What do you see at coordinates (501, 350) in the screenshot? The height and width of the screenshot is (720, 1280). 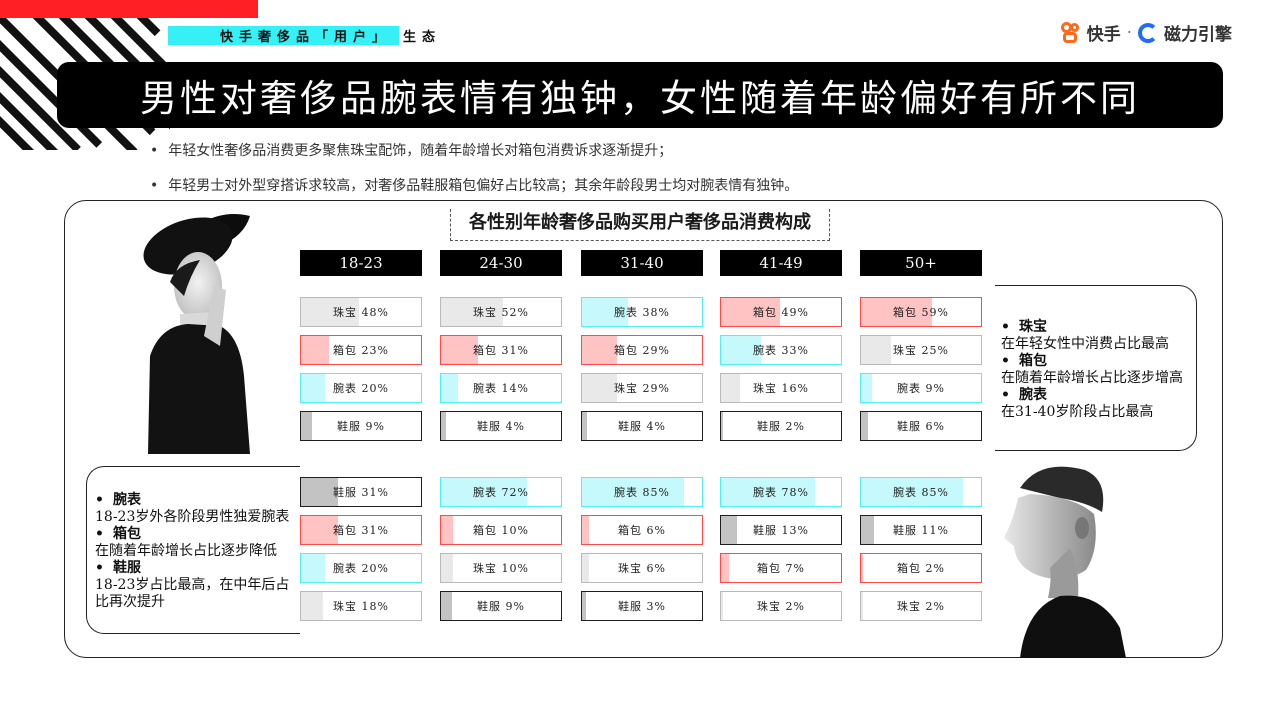 I see `female-cell-bag: 箱包 31%` at bounding box center [501, 350].